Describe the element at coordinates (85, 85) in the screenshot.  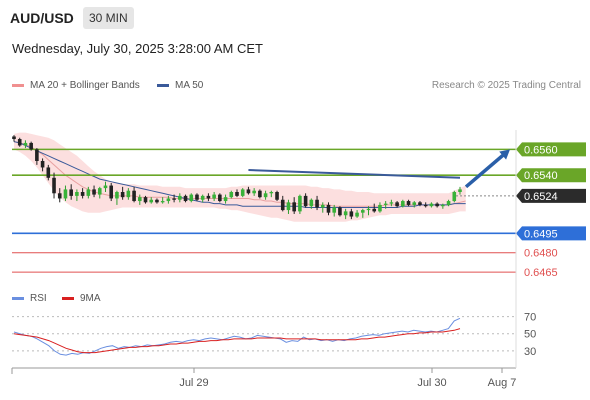
I see `legend-bb-label: MA 20 + Bollinger Bands` at that location.